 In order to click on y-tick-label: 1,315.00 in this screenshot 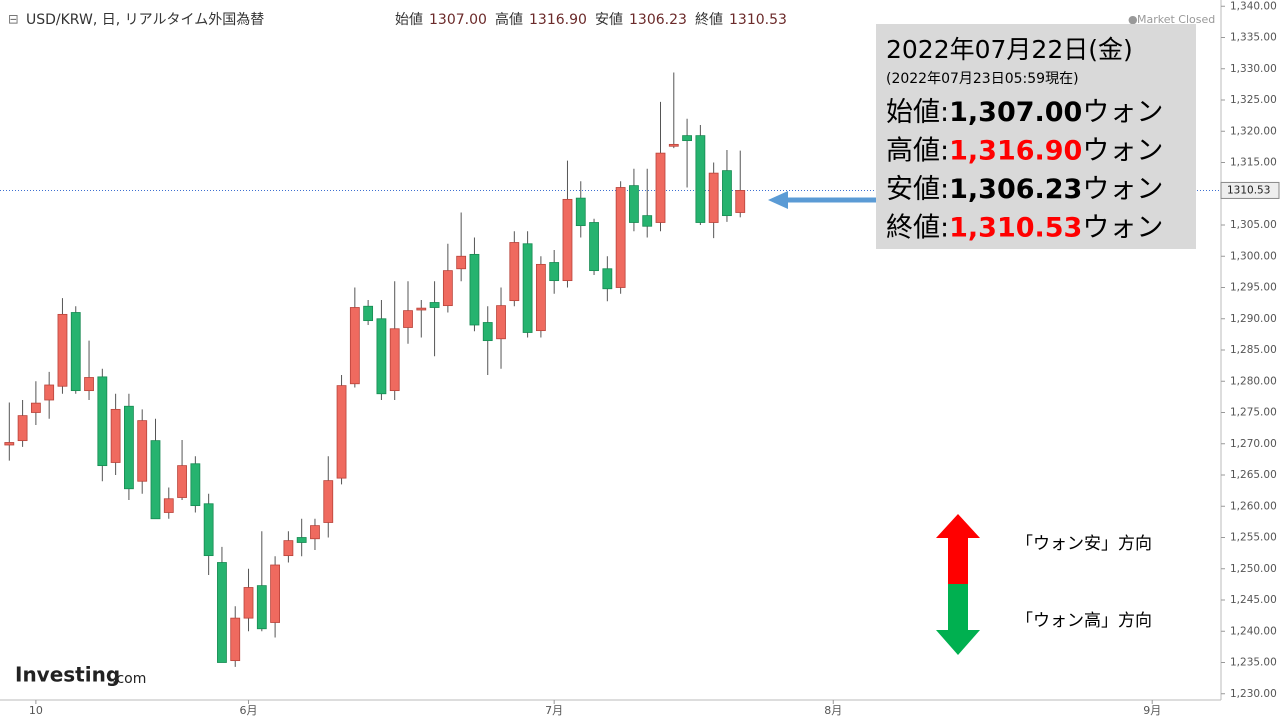, I will do `click(1253, 163)`.